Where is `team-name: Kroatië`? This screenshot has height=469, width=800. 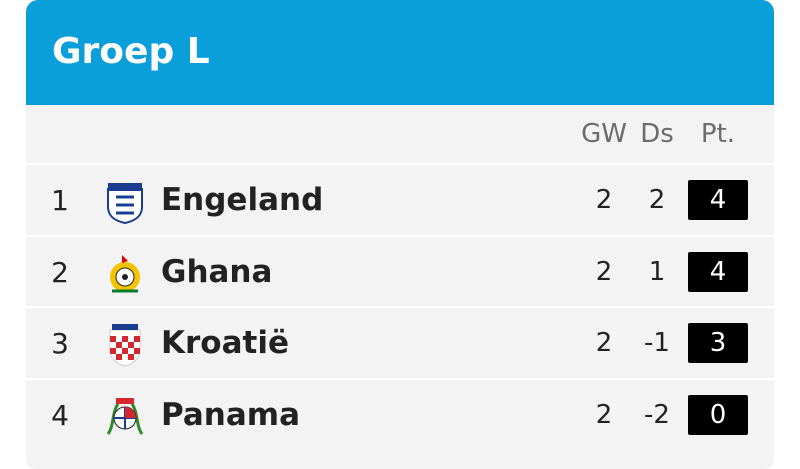 team-name: Kroatië is located at coordinates (225, 343).